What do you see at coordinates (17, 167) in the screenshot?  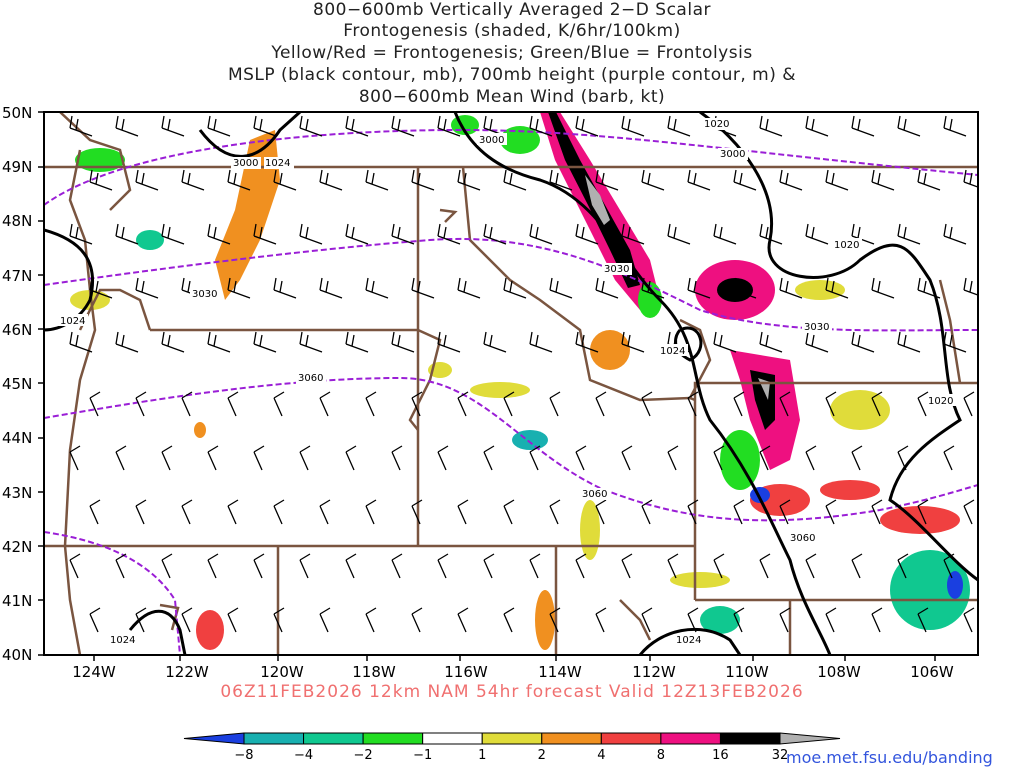 I see `lat-label: 49N` at bounding box center [17, 167].